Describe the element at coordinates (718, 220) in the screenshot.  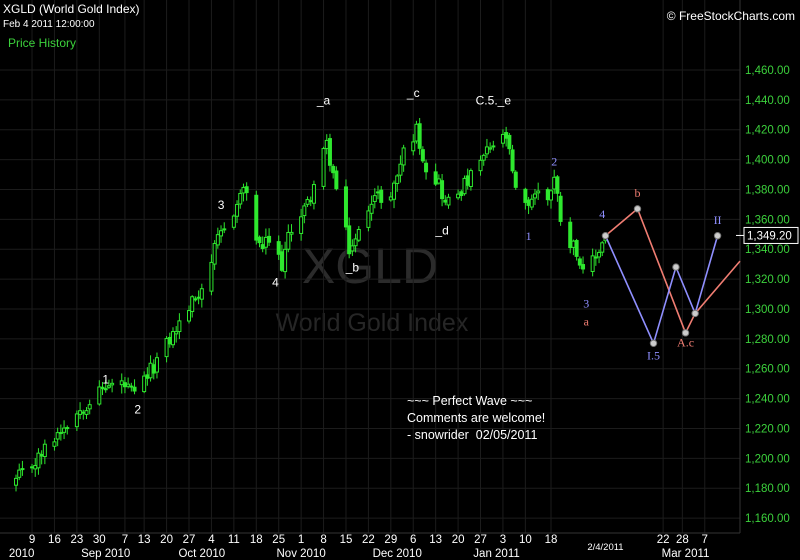
I see `wave-label: II` at that location.